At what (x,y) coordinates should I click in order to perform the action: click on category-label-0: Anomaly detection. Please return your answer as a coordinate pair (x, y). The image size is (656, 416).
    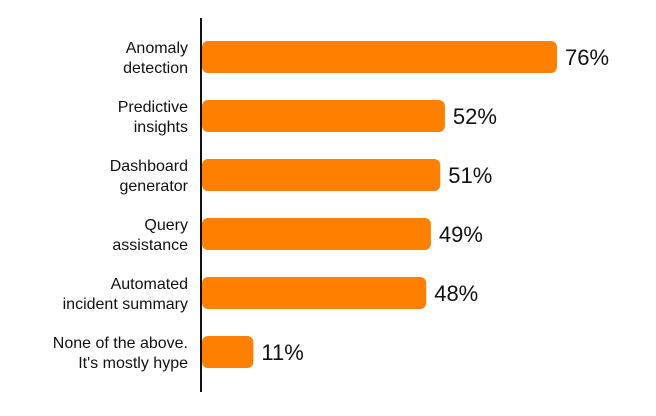
    Looking at the image, I should click on (155, 58).